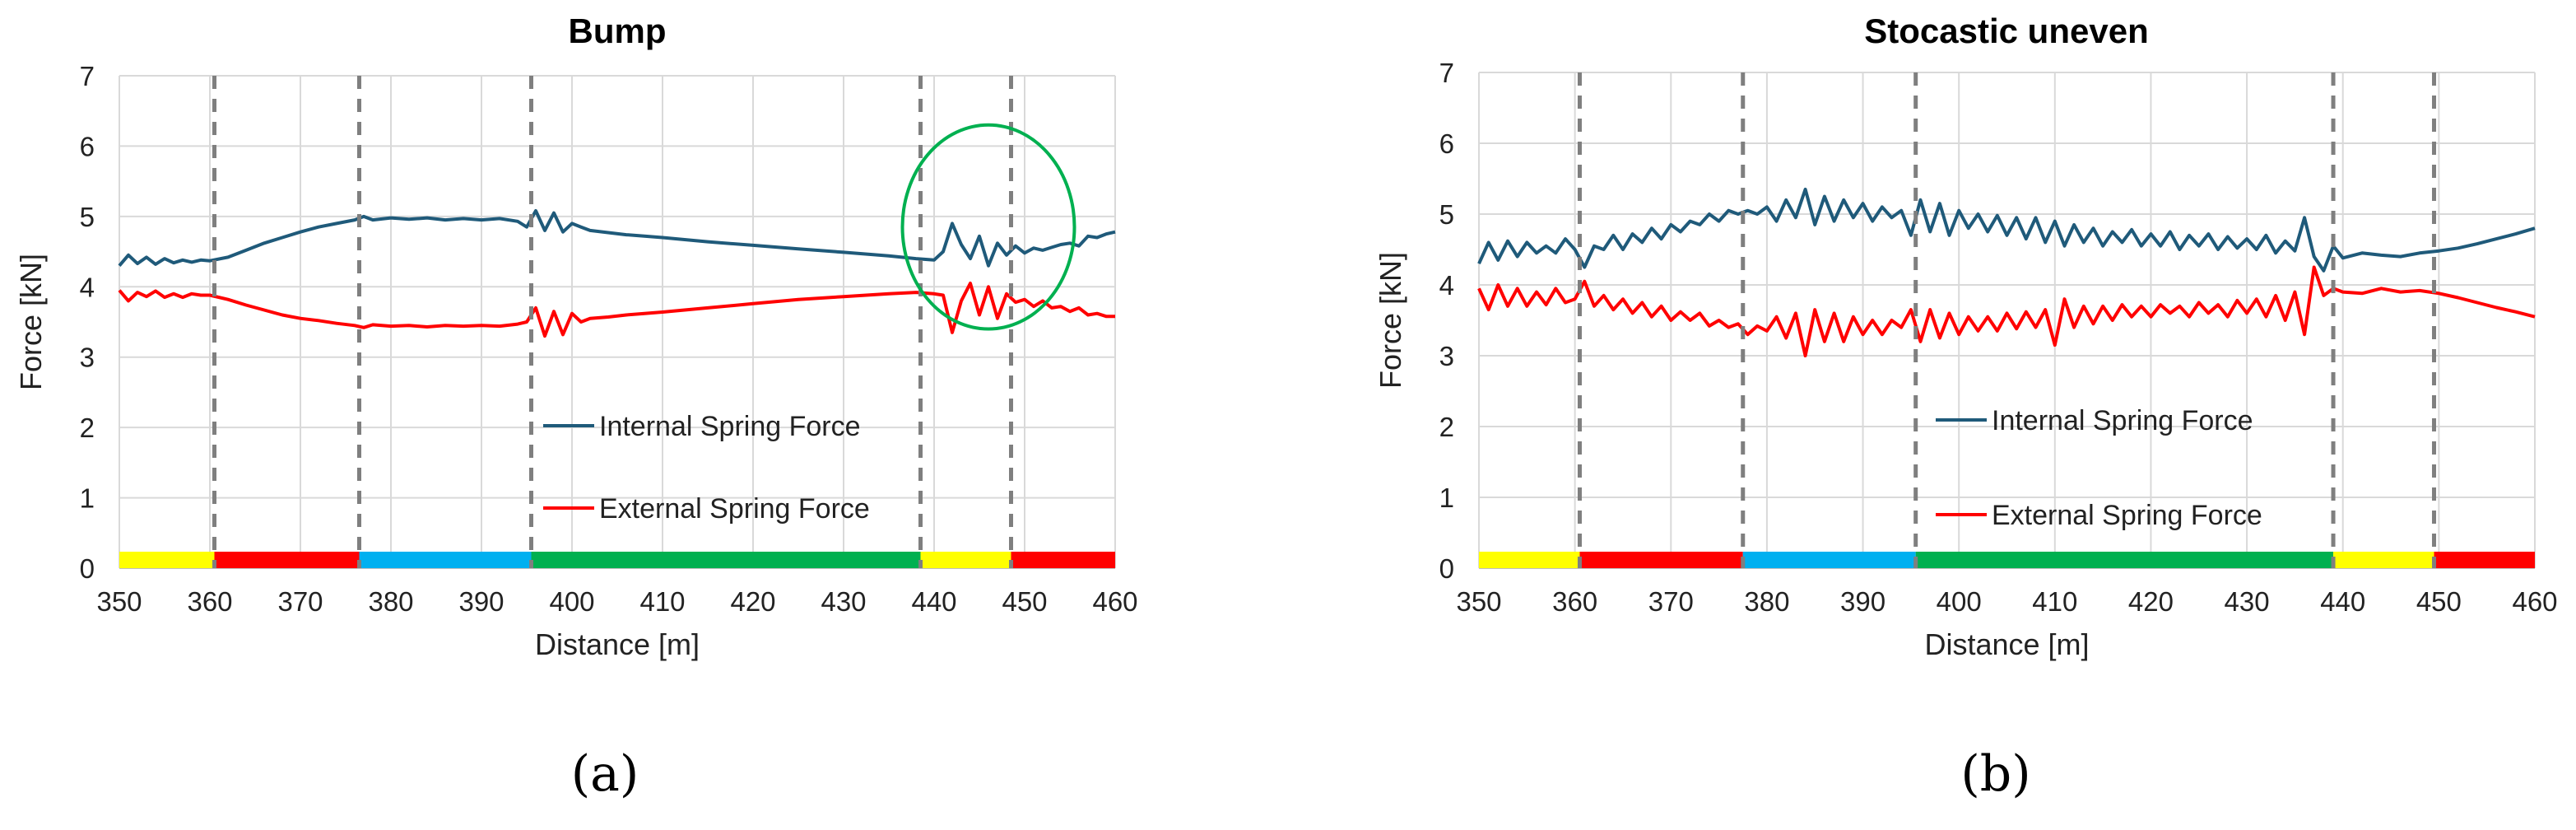  Describe the element at coordinates (618, 31) in the screenshot. I see `chart-title: Bump` at that location.